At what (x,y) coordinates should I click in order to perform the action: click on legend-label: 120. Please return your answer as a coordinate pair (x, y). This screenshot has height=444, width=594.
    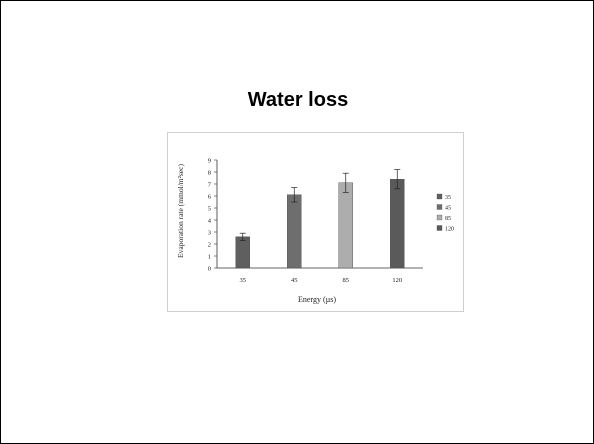
    Looking at the image, I should click on (449, 230).